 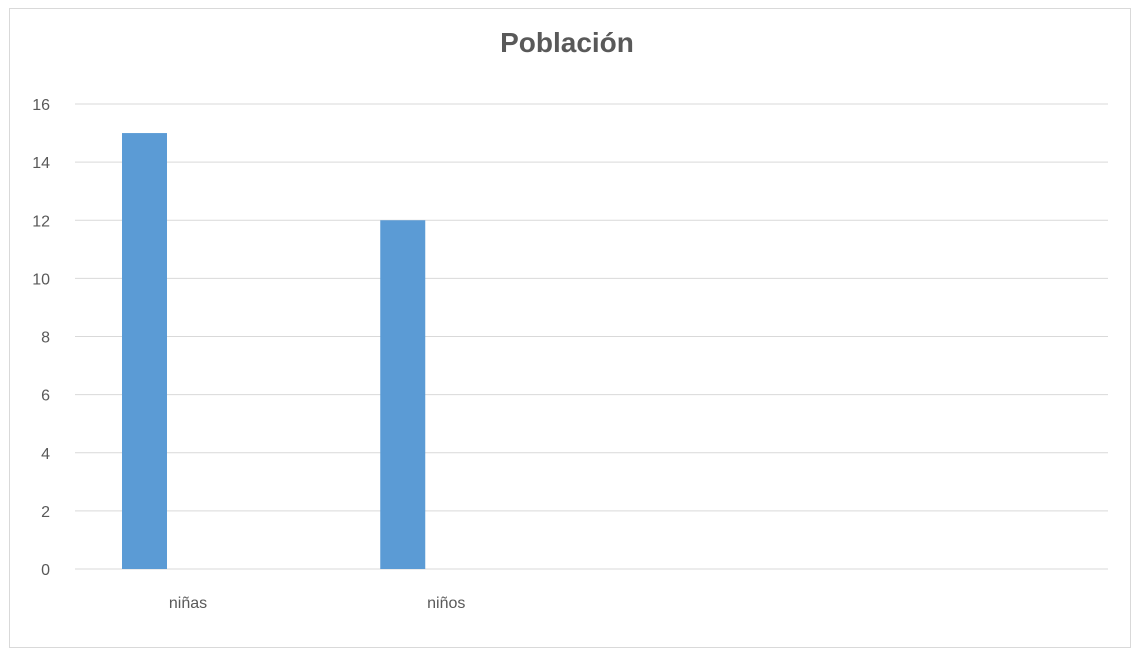 I want to click on bar-niñas, so click(x=144, y=351).